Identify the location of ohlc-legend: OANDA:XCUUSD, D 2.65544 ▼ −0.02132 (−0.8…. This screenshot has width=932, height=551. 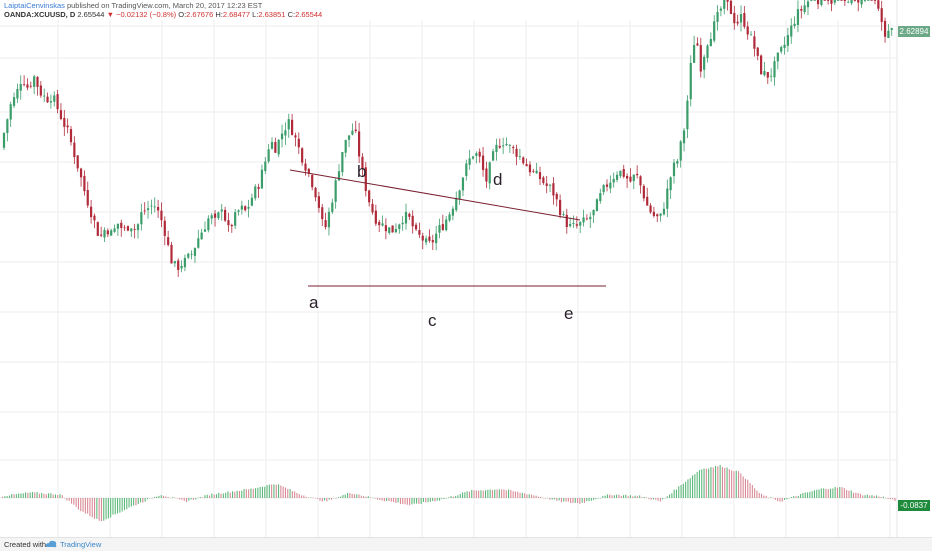
(163, 14).